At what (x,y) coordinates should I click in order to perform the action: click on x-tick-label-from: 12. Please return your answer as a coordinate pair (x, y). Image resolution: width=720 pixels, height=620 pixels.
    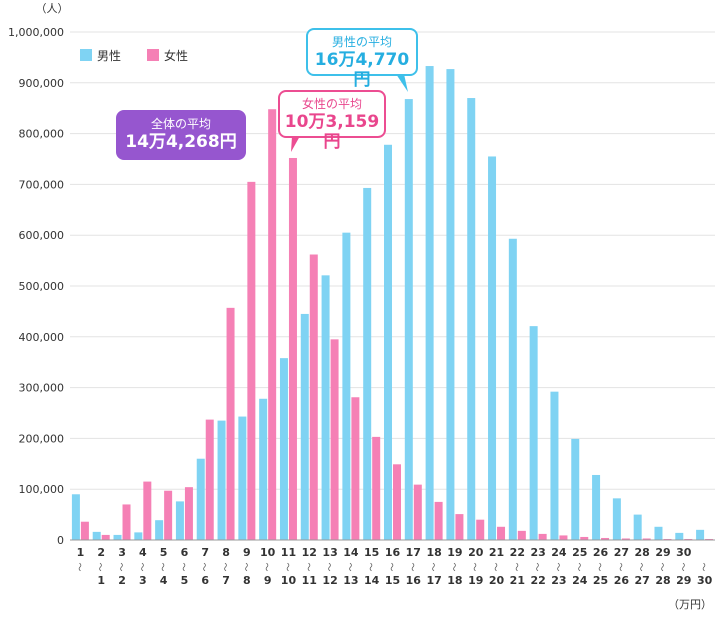
    Looking at the image, I should click on (309, 552).